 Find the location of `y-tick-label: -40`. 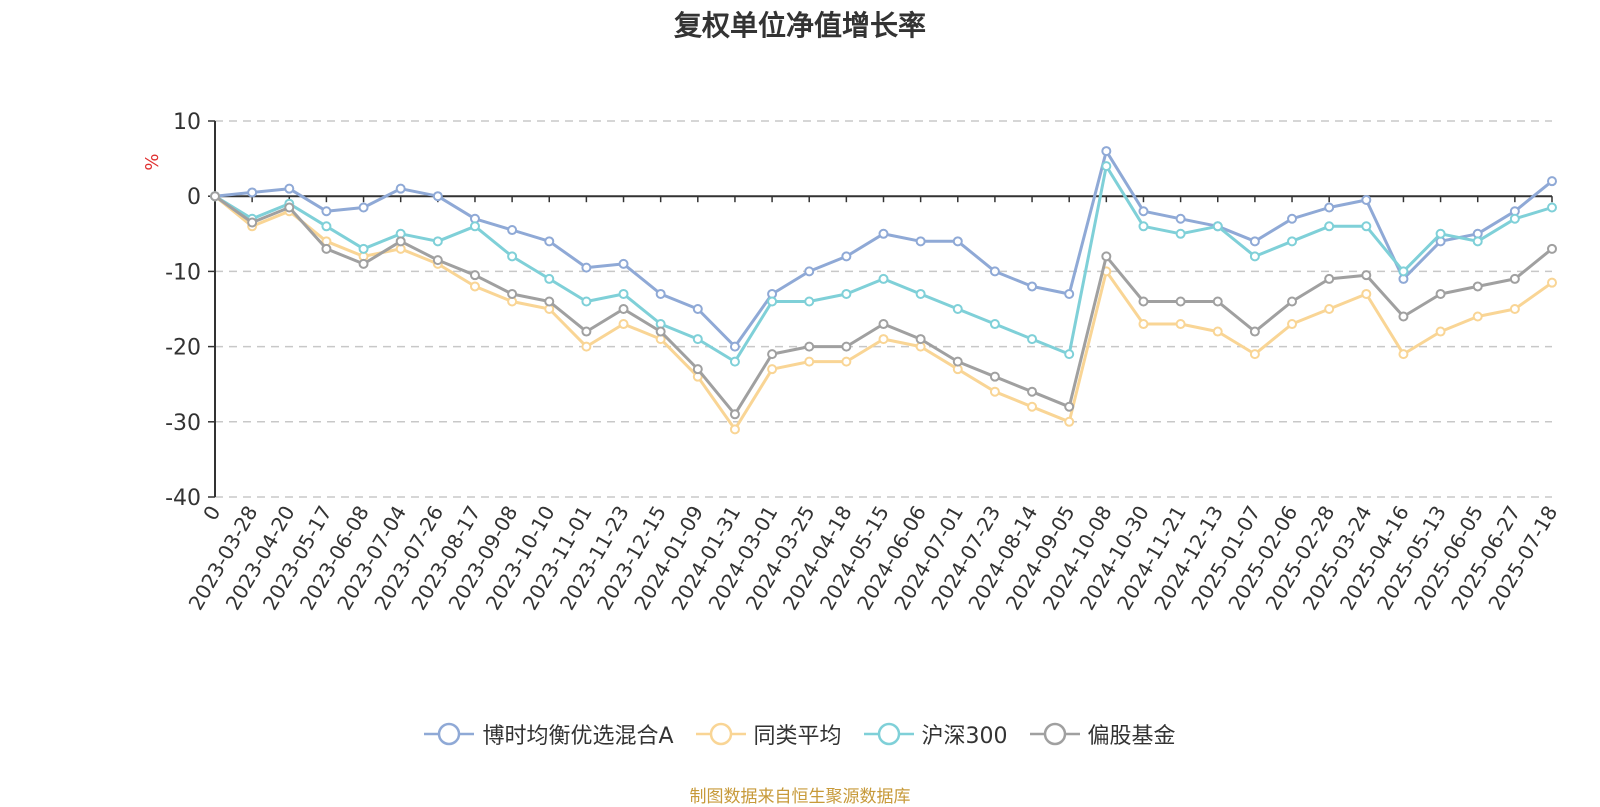

y-tick-label: -40 is located at coordinates (183, 498).